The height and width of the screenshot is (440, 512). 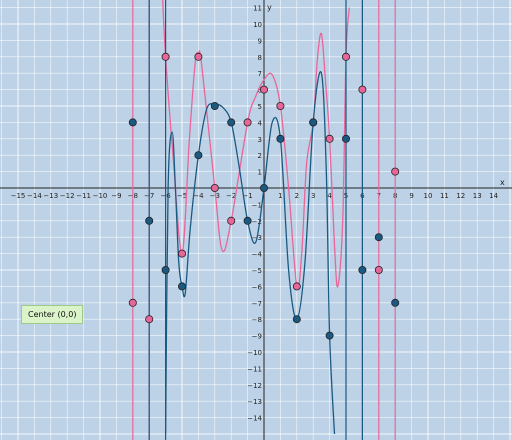 What do you see at coordinates (18, 196) in the screenshot?
I see `x-tick-label: −15` at bounding box center [18, 196].